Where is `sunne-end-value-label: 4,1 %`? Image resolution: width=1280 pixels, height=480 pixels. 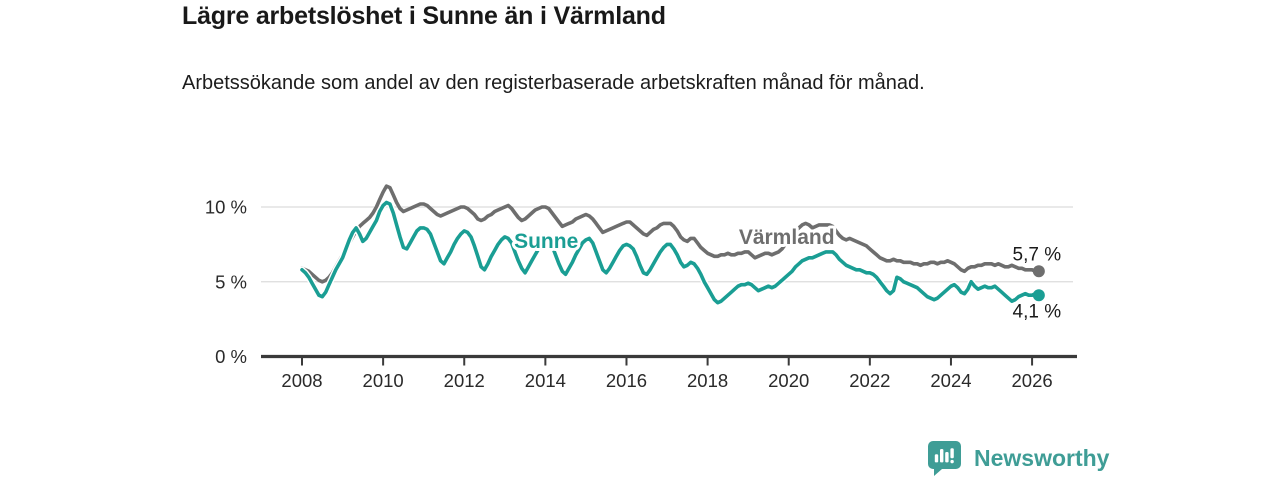
sunne-end-value-label: 4,1 % is located at coordinates (1037, 312).